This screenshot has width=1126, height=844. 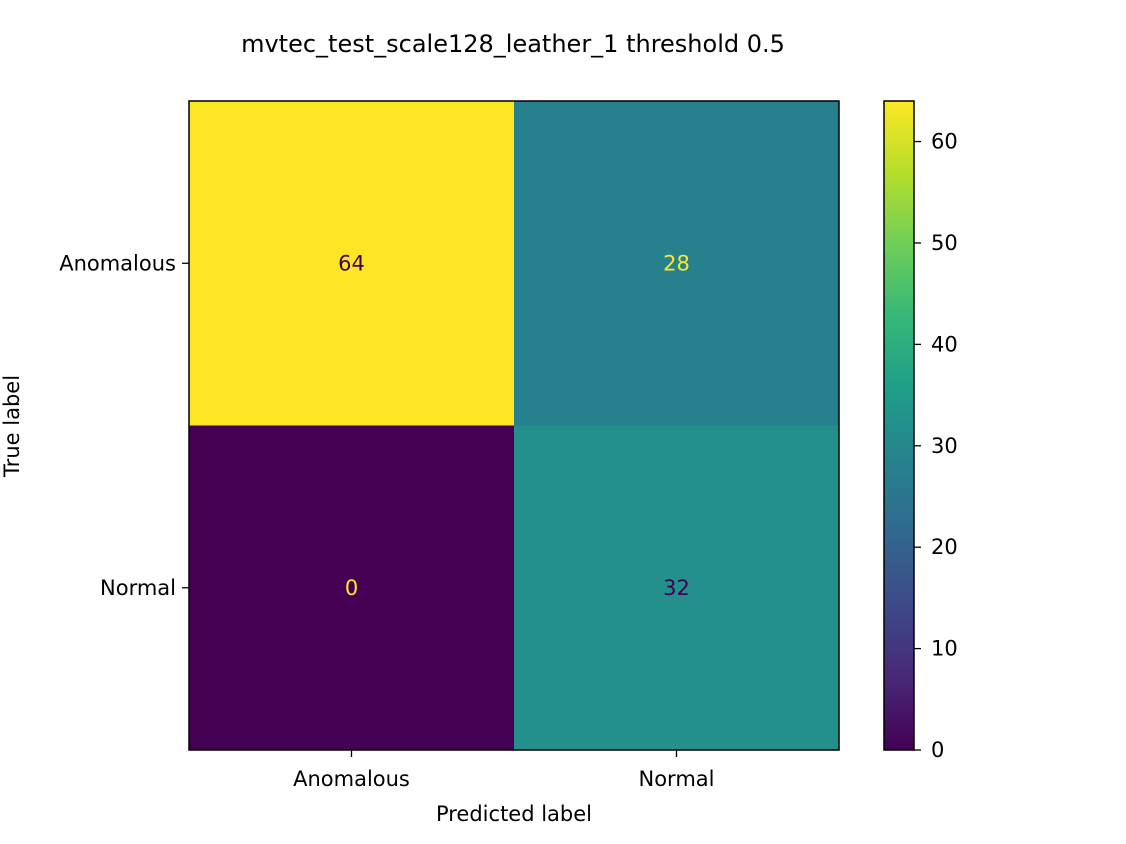 I want to click on y-axis-ticks: Anomalous Normal, so click(x=124, y=425).